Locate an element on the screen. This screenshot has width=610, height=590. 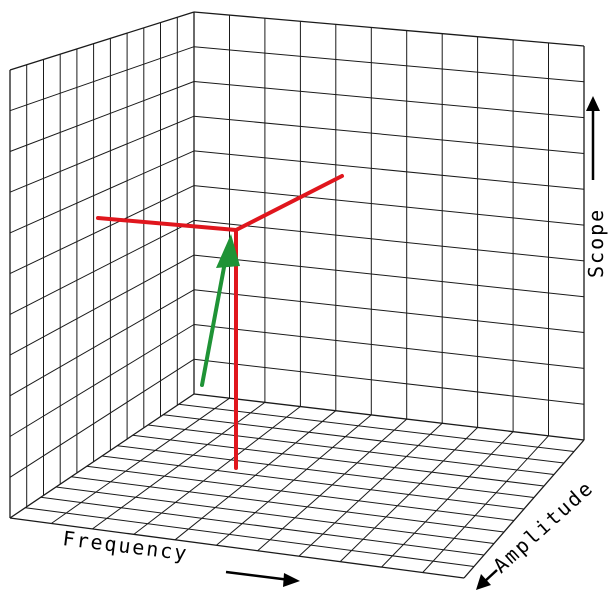
scope-label: Scope is located at coordinates (596, 243).